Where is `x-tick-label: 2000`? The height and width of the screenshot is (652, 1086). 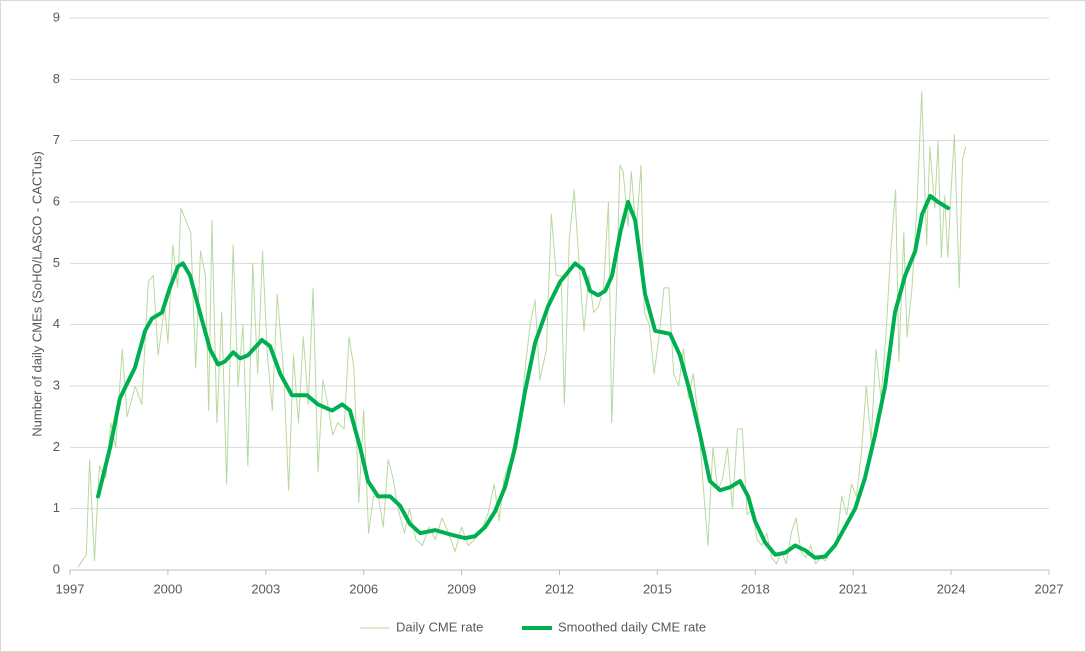 x-tick-label: 2000 is located at coordinates (167, 588).